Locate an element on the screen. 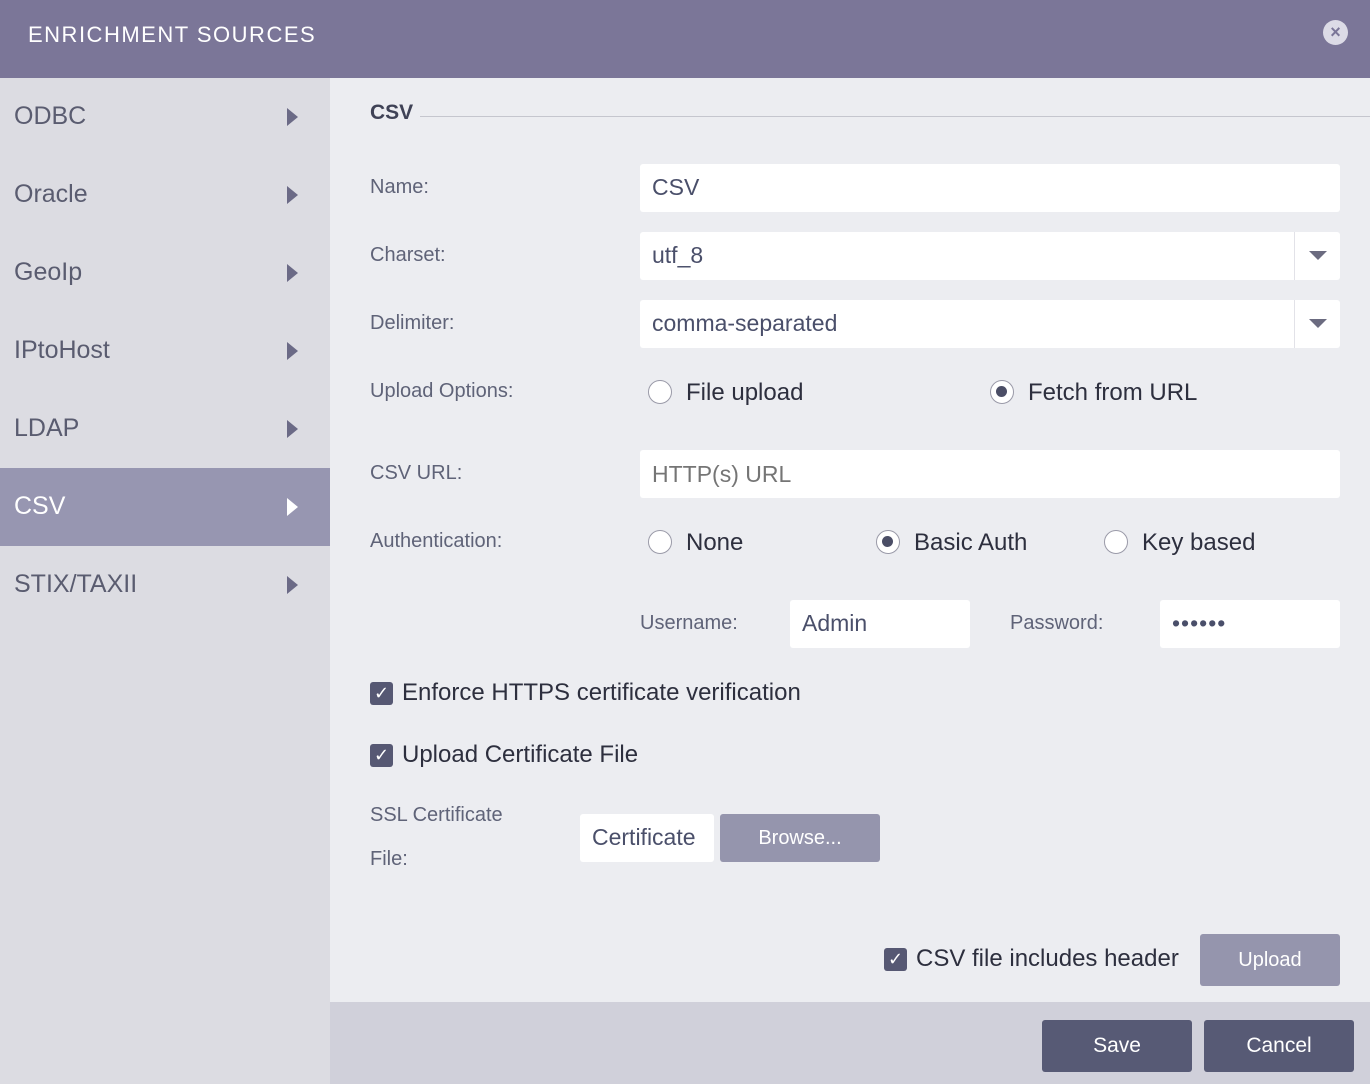 This screenshot has width=1370, height=1084. cancel-button: Cancel is located at coordinates (1279, 1046).